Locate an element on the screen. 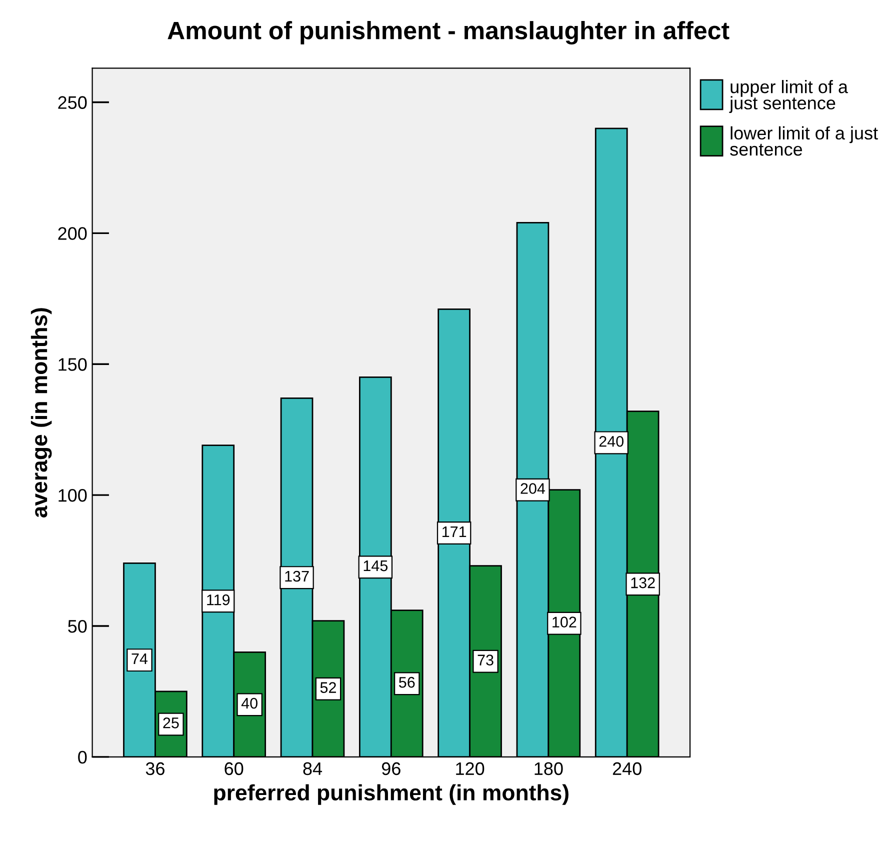 This screenshot has width=879, height=842. data-label: 74 is located at coordinates (140, 659).